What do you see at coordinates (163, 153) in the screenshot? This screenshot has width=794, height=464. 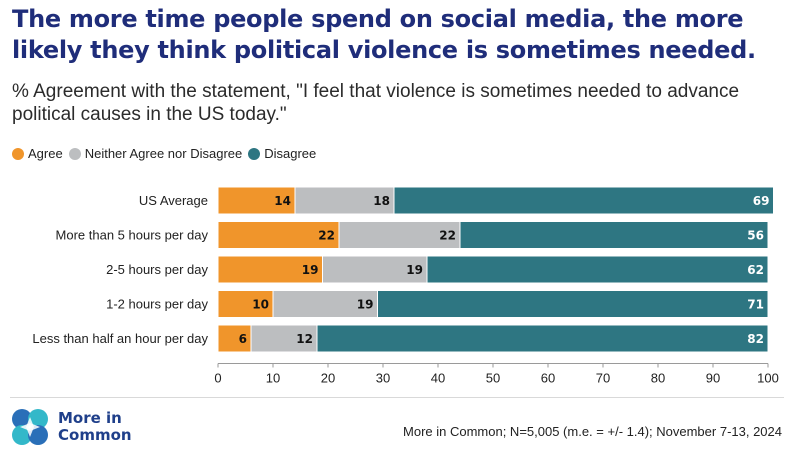 I see `legend-label-neither: Neither Agree nor Disagree` at bounding box center [163, 153].